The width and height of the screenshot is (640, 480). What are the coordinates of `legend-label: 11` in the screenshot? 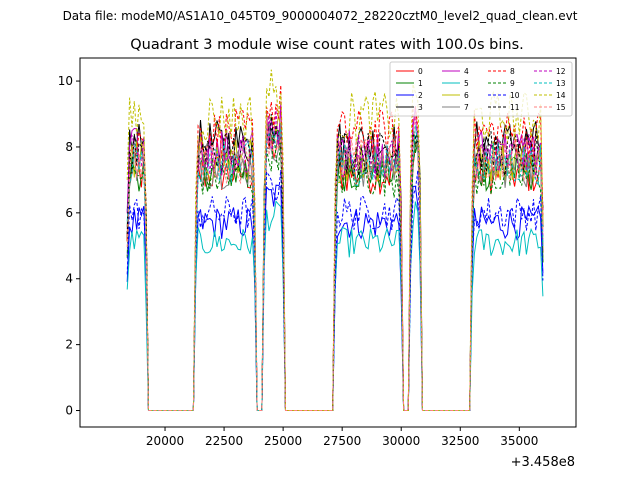 It's located at (515, 107).